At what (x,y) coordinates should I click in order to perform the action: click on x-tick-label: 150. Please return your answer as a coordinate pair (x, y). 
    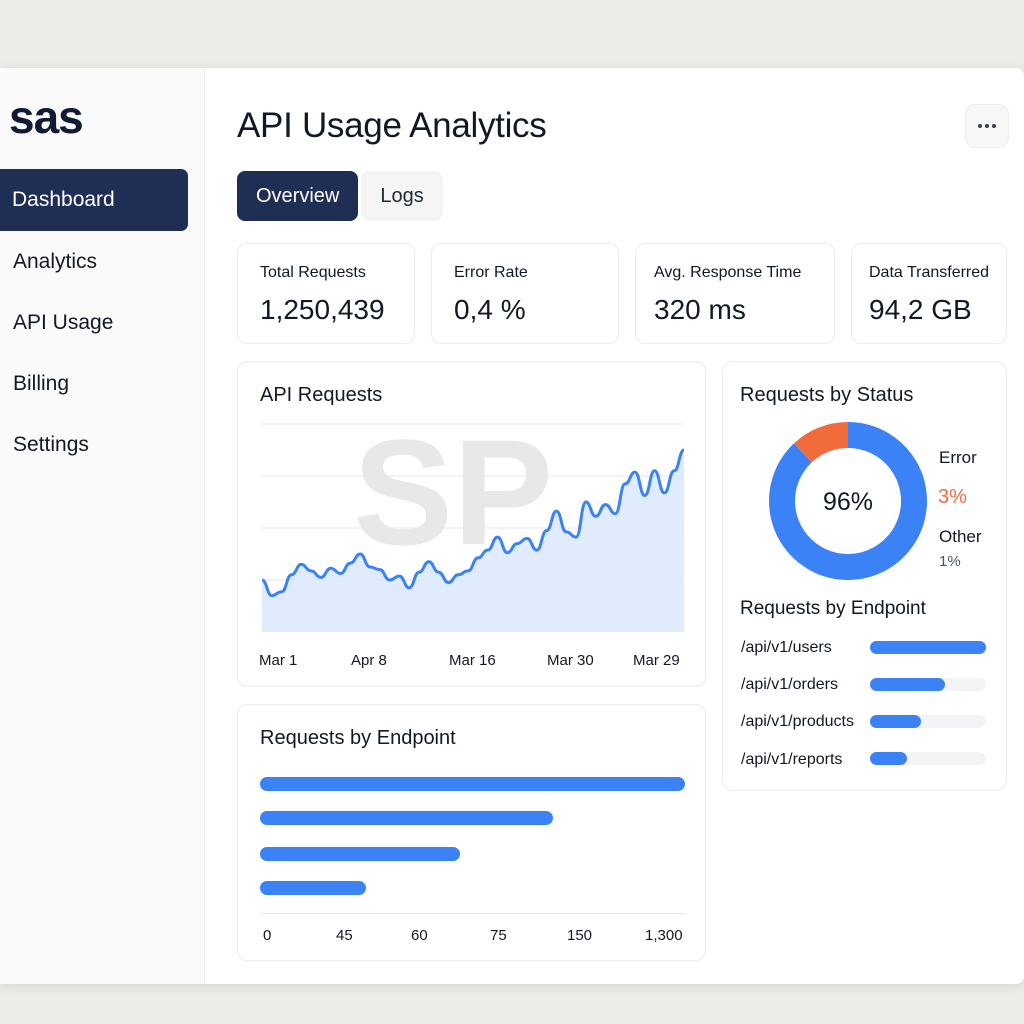
    Looking at the image, I should click on (580, 935).